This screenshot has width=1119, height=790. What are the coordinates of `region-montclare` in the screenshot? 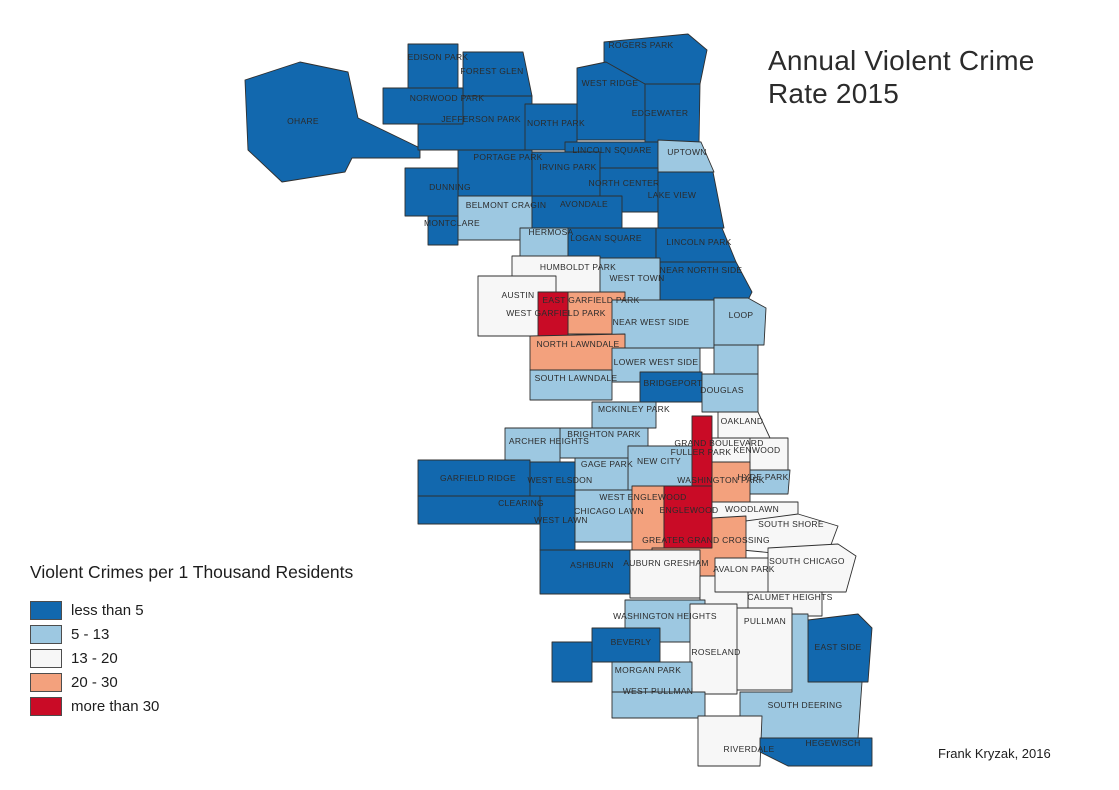 It's located at (443, 230).